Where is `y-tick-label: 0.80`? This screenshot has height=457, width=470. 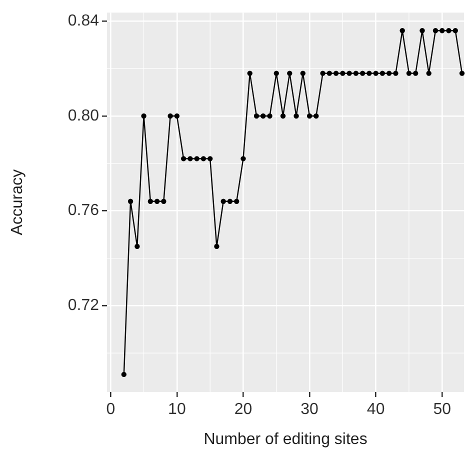 y-tick-label: 0.80 is located at coordinates (84, 115).